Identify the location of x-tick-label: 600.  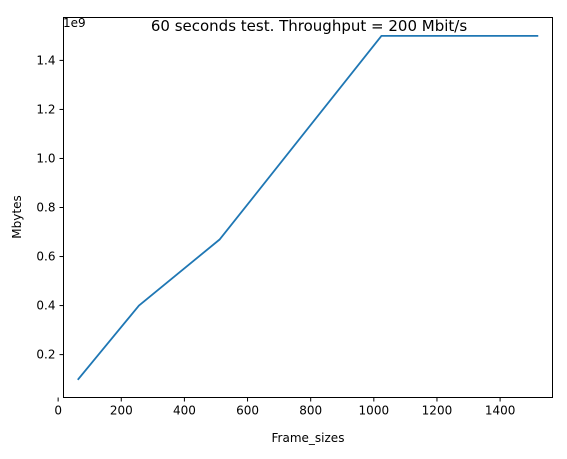
(247, 411).